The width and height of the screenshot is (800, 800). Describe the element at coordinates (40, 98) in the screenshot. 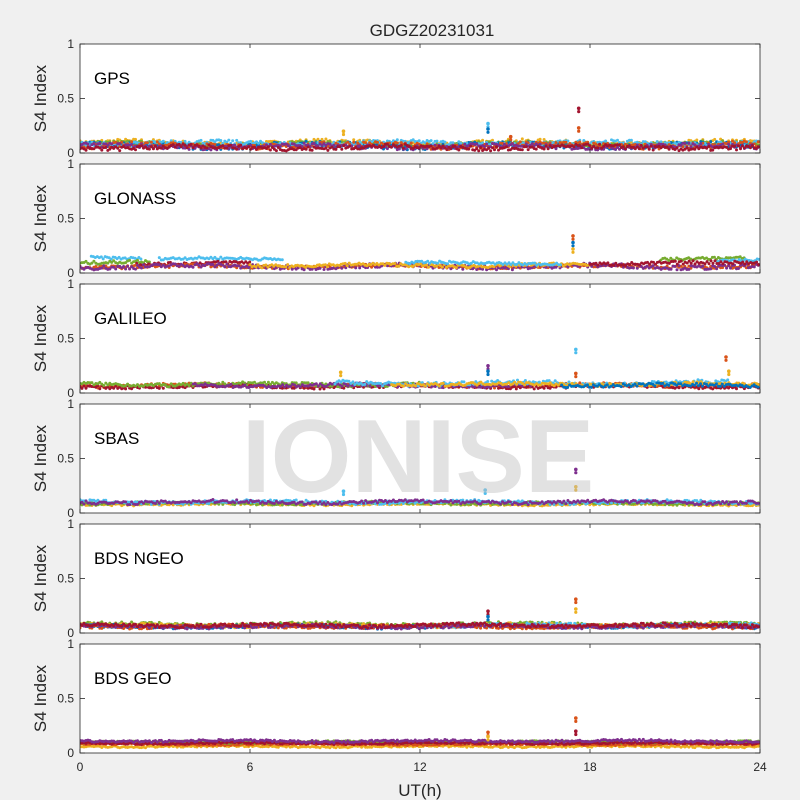

I see `y-axis-label: S4 Index` at that location.